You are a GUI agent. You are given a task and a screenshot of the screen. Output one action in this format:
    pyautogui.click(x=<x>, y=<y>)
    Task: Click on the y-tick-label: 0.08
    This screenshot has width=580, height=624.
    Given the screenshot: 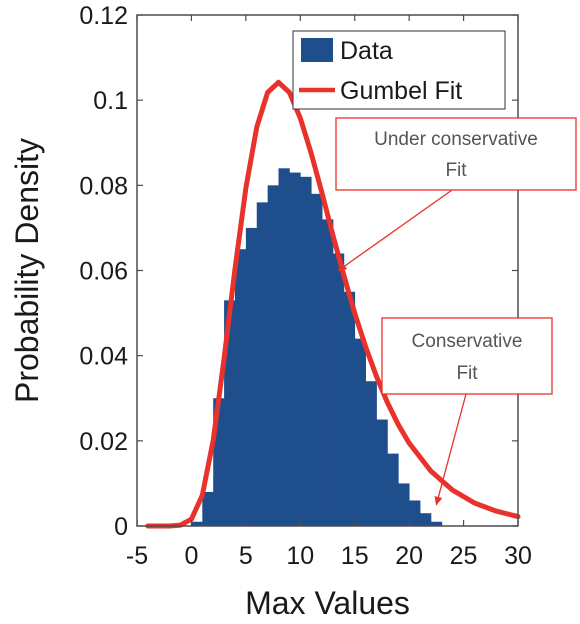 What is the action you would take?
    pyautogui.click(x=103, y=186)
    